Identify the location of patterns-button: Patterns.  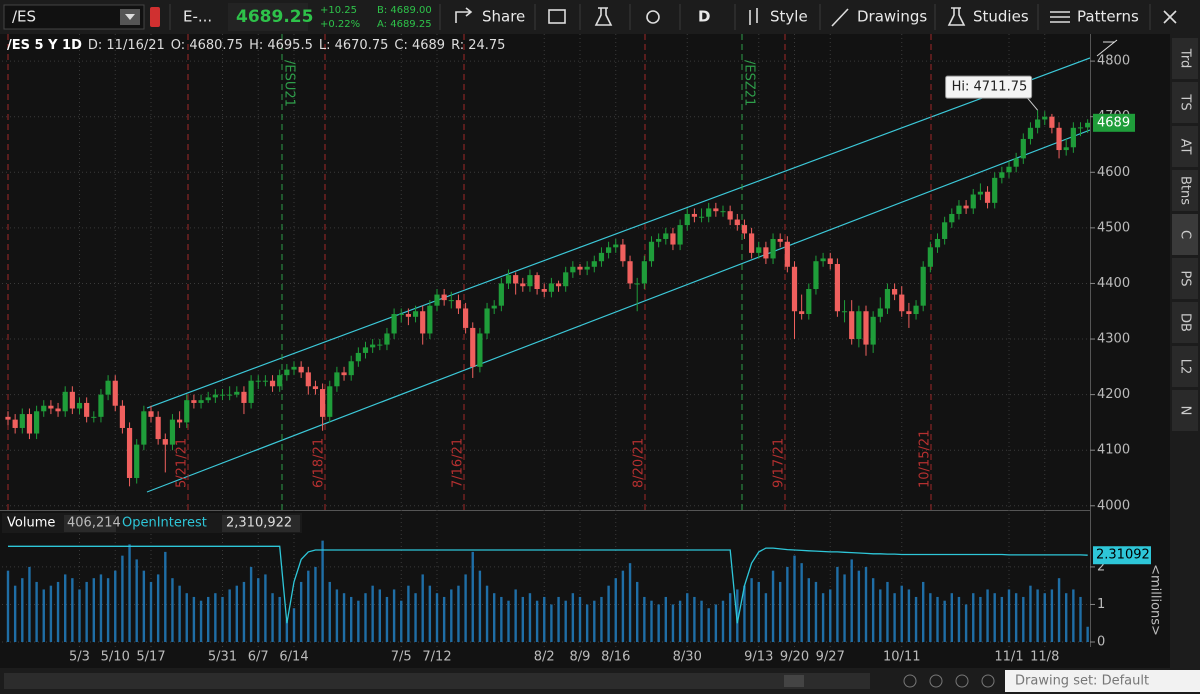
(1108, 17).